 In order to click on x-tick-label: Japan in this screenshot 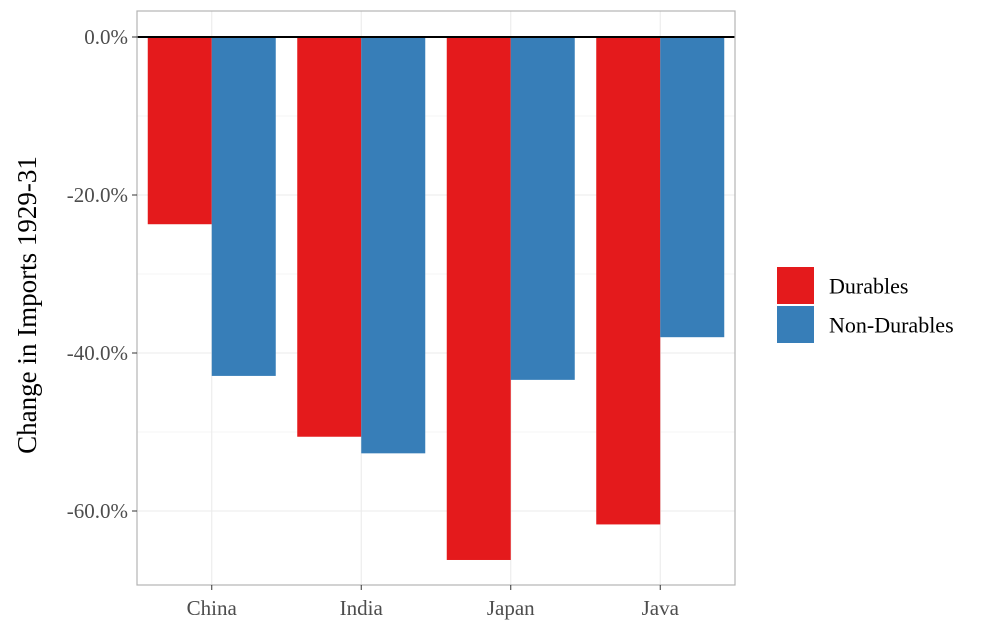, I will do `click(511, 608)`.